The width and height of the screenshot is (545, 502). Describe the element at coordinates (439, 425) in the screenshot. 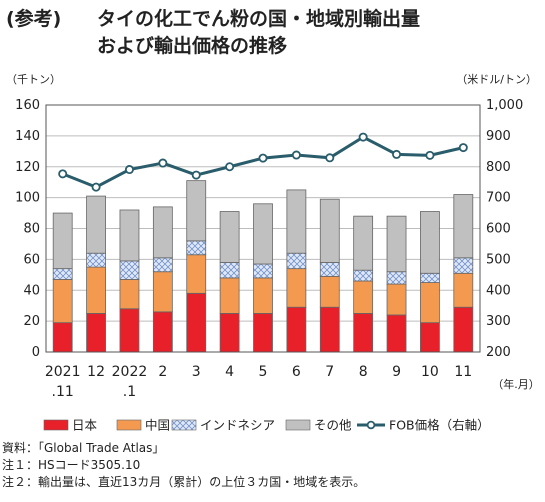

I see `legend-label: FOB価格（右軸）` at that location.